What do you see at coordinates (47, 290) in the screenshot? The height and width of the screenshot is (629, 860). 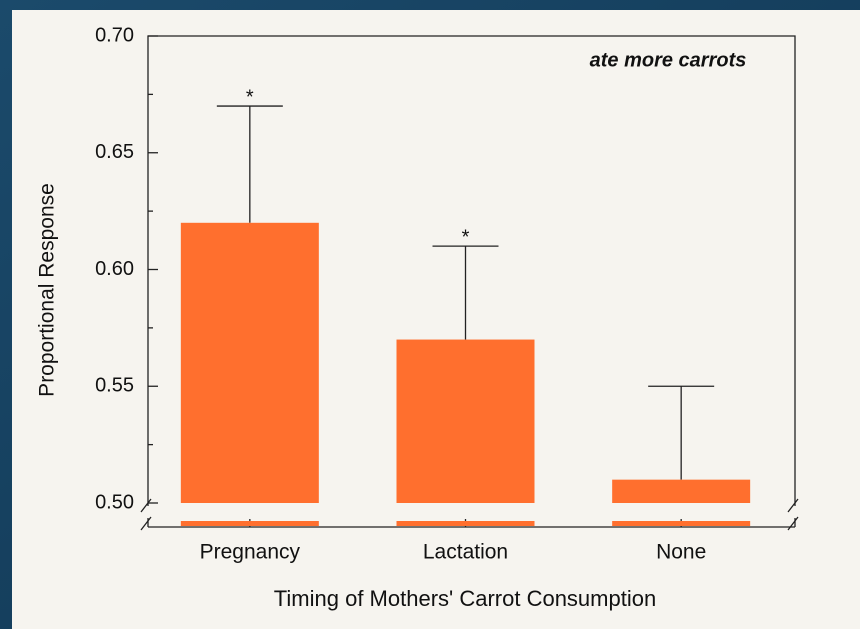 I see `y-axis-label: Proportional Response` at bounding box center [47, 290].